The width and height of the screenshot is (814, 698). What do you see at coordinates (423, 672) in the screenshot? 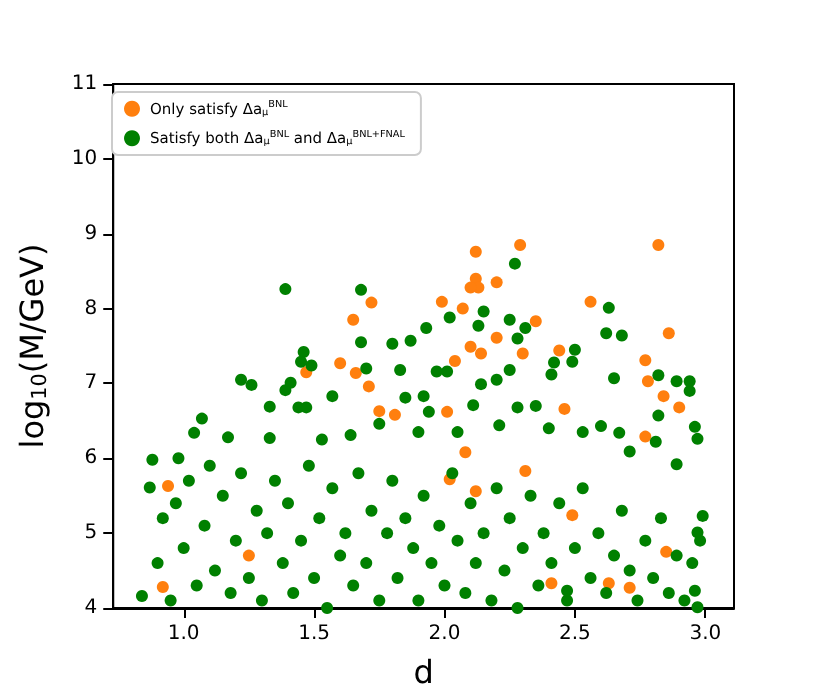
I see `x-axis-title: d` at bounding box center [423, 672].